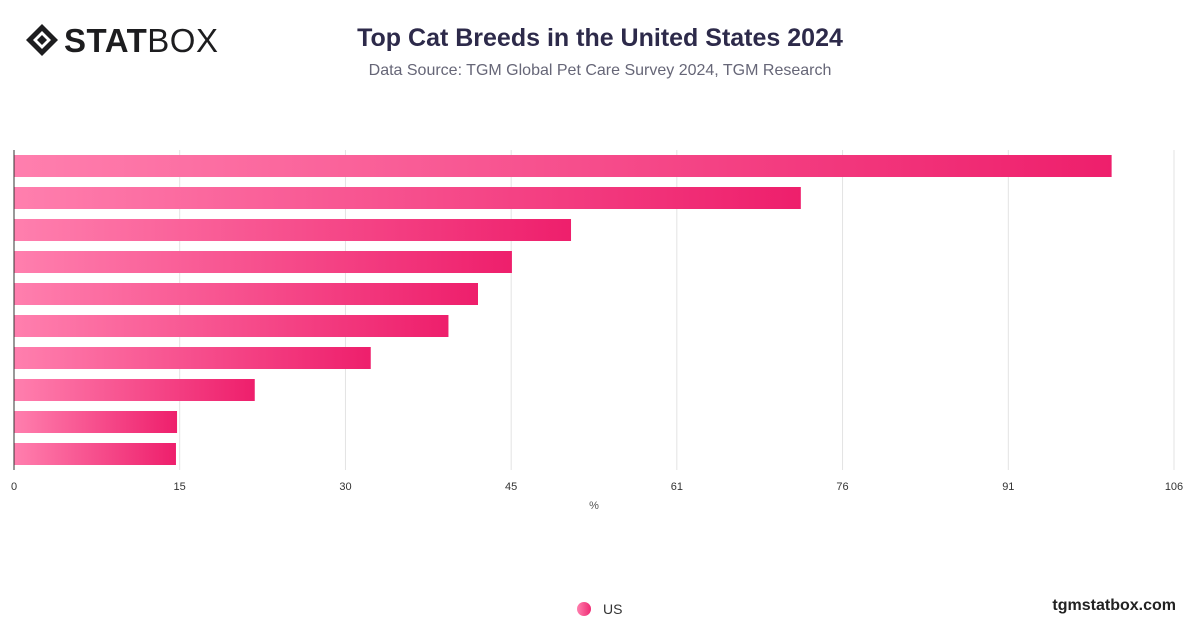 Image resolution: width=1200 pixels, height=628 pixels. I want to click on legend-marker-icon, so click(584, 609).